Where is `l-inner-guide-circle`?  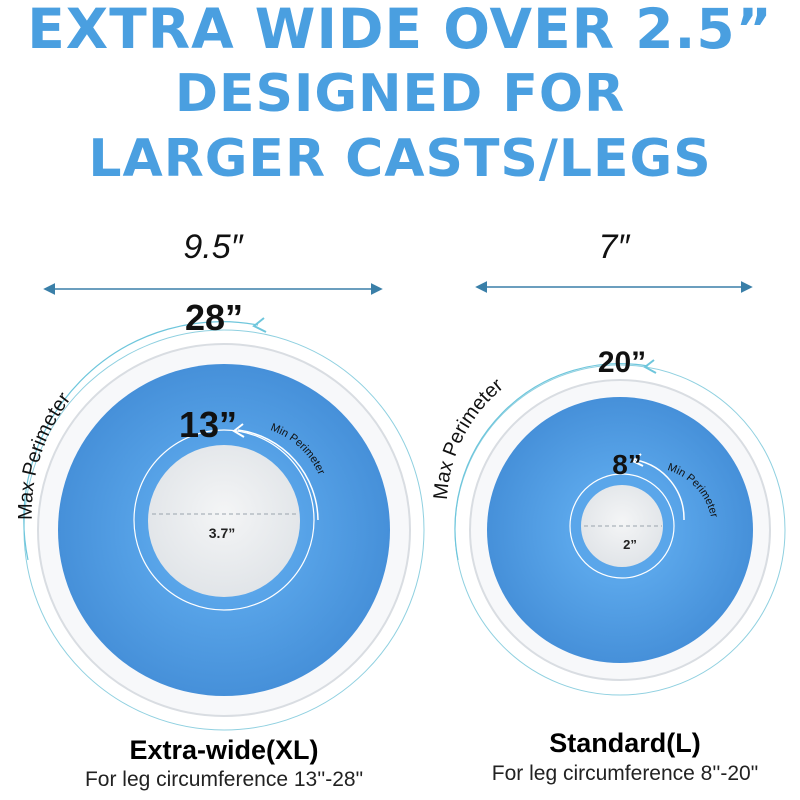 l-inner-guide-circle is located at coordinates (622, 526).